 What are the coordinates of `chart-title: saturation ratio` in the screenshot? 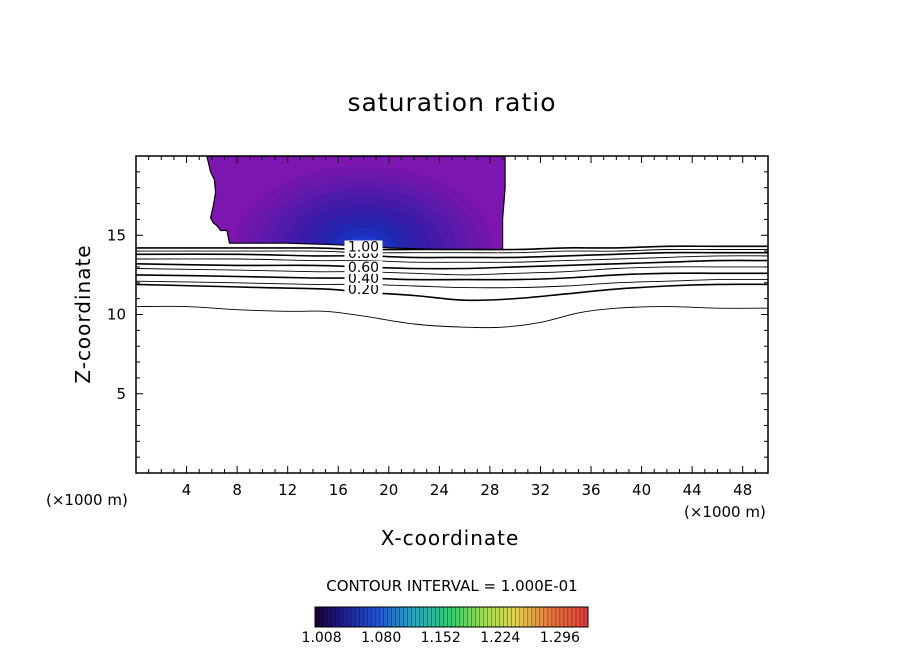 It's located at (452, 102).